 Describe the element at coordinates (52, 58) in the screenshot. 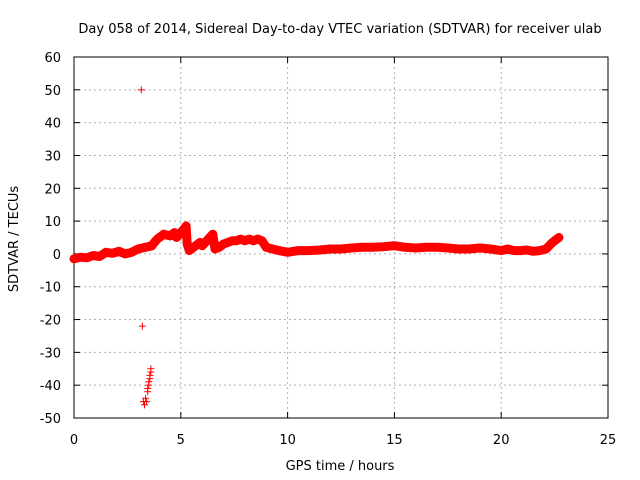

I see `y-tick-label: 60` at that location.